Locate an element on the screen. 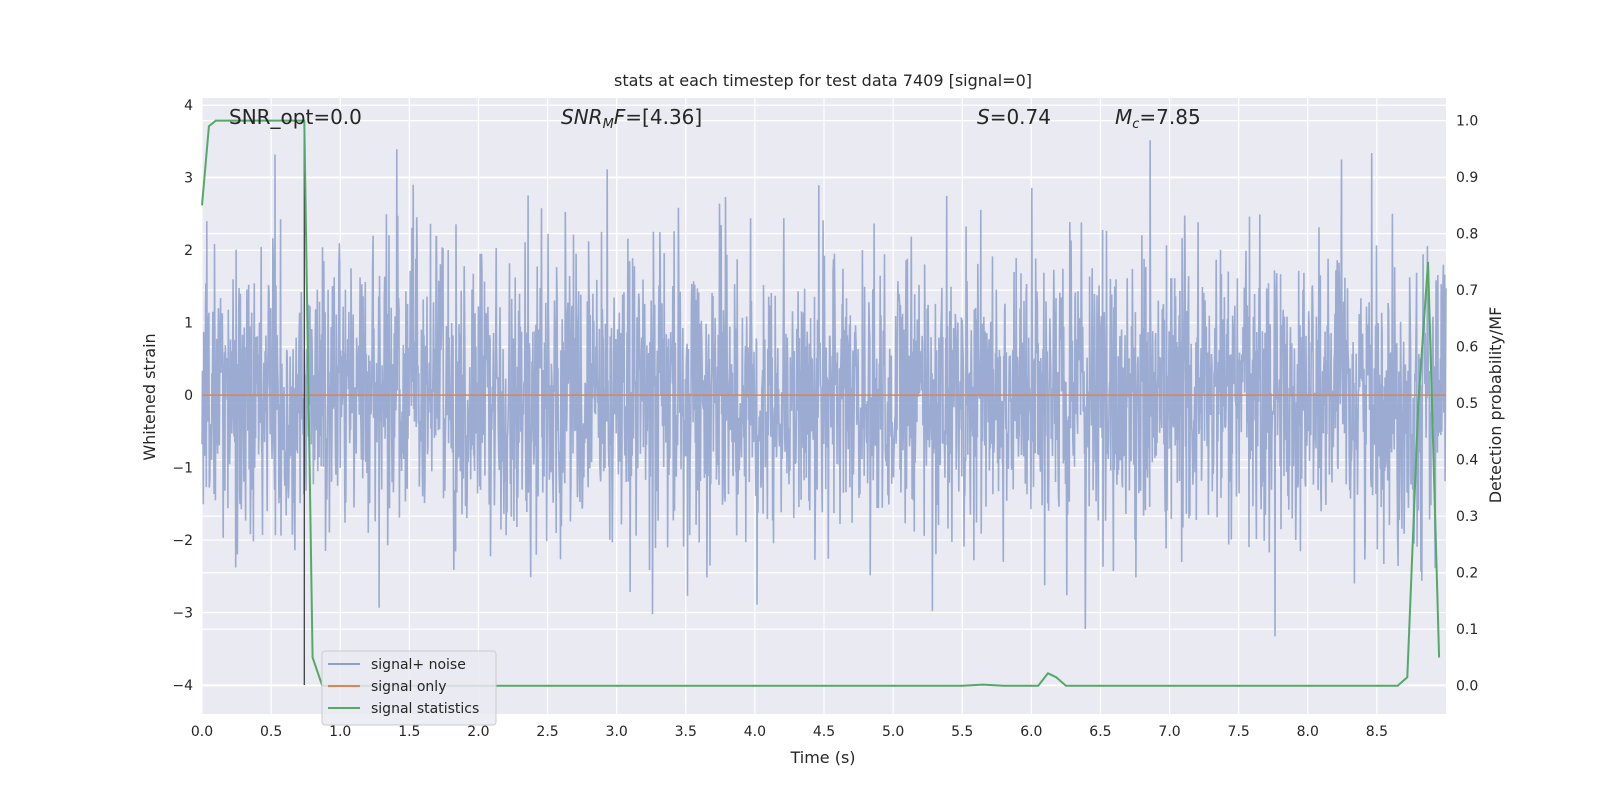  y2-tick-label: 0.1 is located at coordinates (1467, 630).